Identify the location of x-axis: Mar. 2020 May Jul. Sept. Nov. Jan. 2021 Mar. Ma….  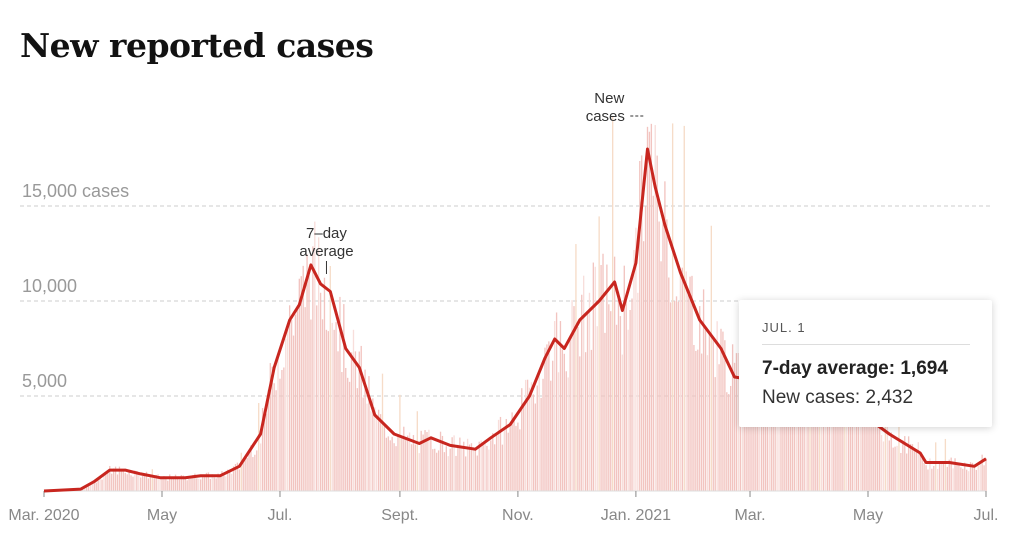
(503, 507).